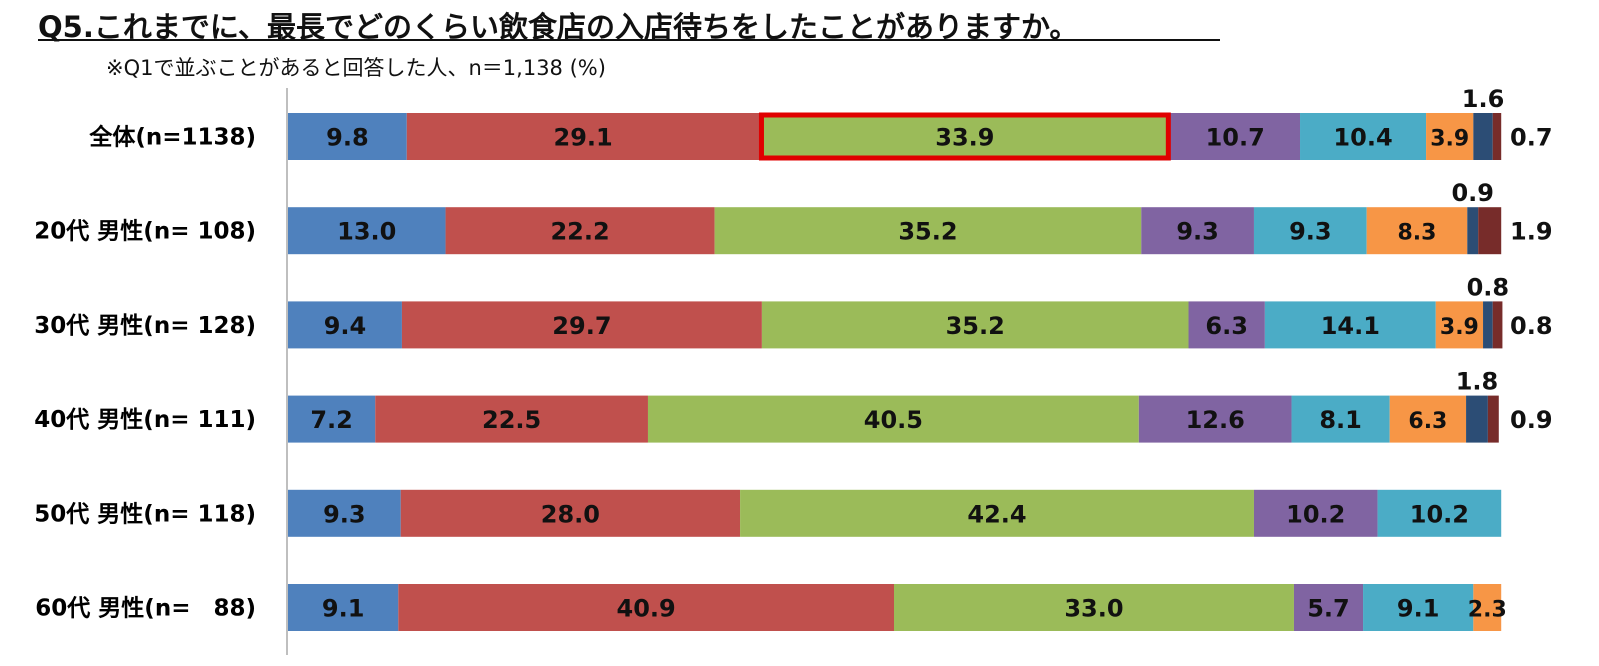 The height and width of the screenshot is (666, 1599). I want to click on data-label: 40.9, so click(646, 609).